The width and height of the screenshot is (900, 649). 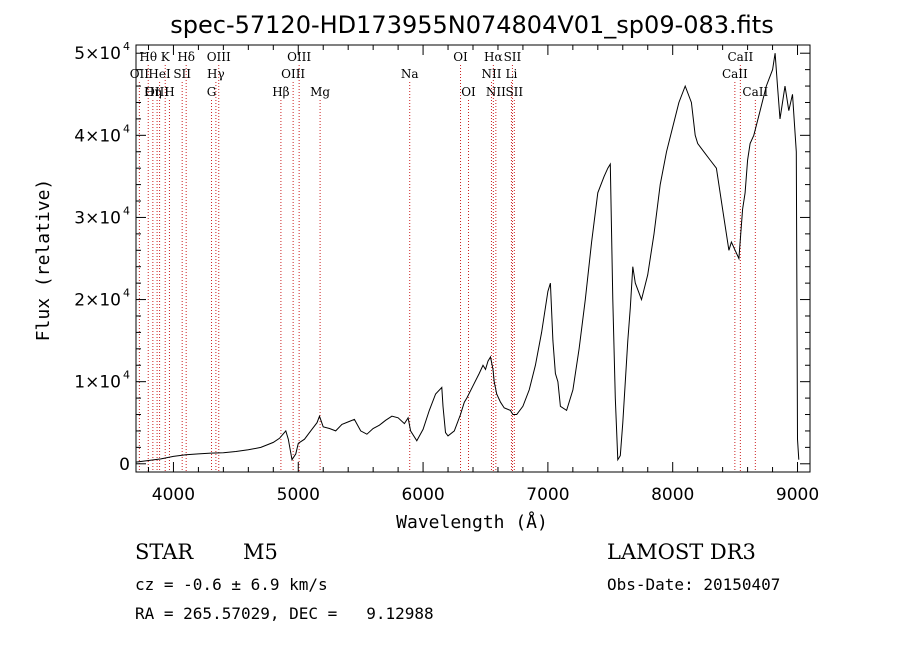 What do you see at coordinates (97, 218) in the screenshot?
I see `y-tick-label: 3×10` at bounding box center [97, 218].